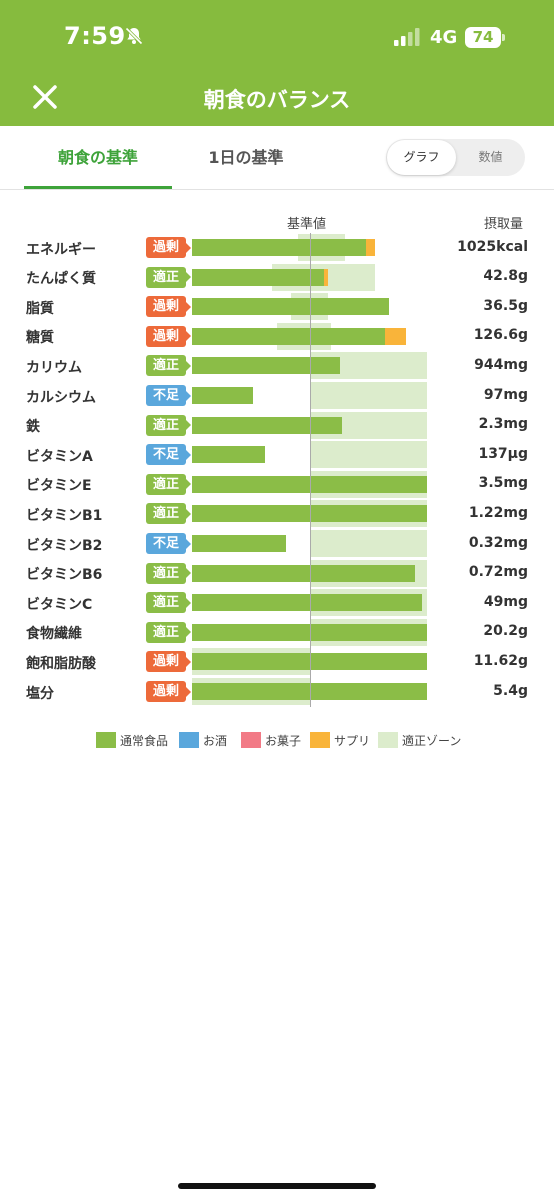  I want to click on legend-label: お菓子, so click(283, 741).